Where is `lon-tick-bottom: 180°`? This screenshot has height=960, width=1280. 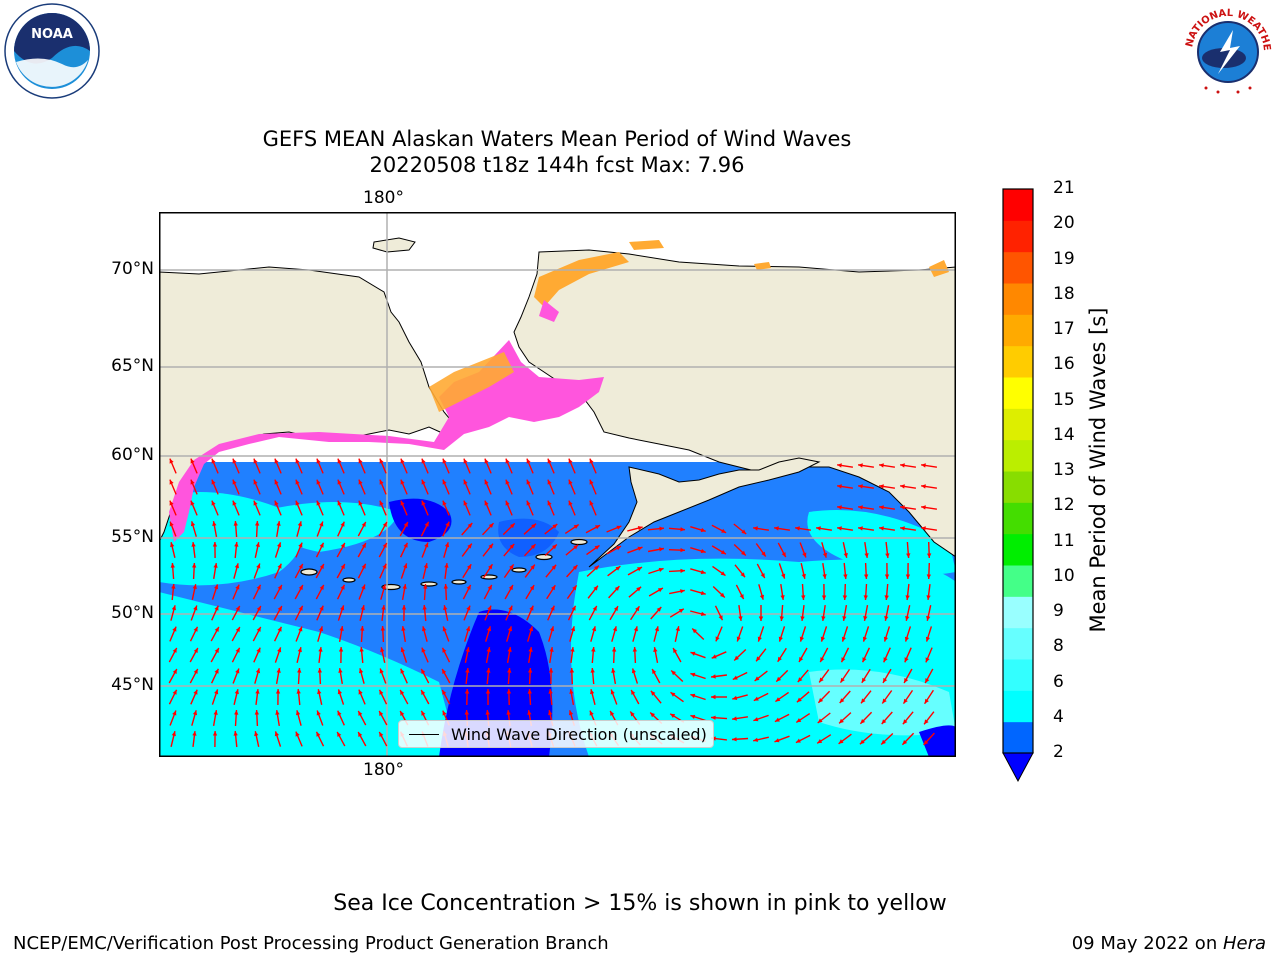
lon-tick-bottom: 180° is located at coordinates (383, 770).